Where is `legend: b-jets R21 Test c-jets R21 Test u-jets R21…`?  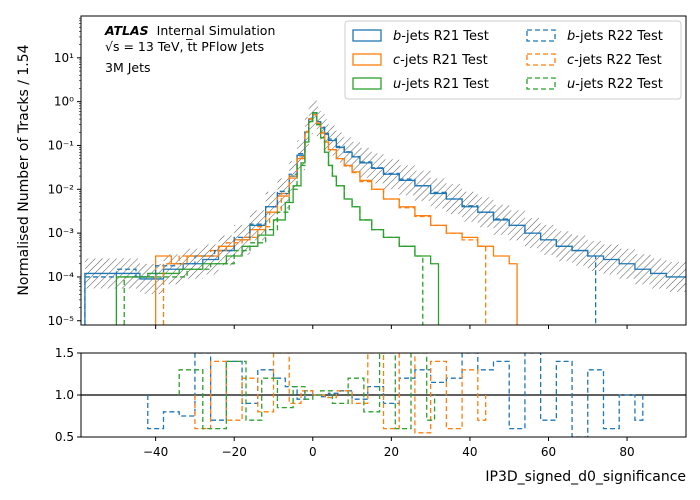 legend: b-jets R21 Test c-jets R21 Test u-jets R21… is located at coordinates (513, 60).